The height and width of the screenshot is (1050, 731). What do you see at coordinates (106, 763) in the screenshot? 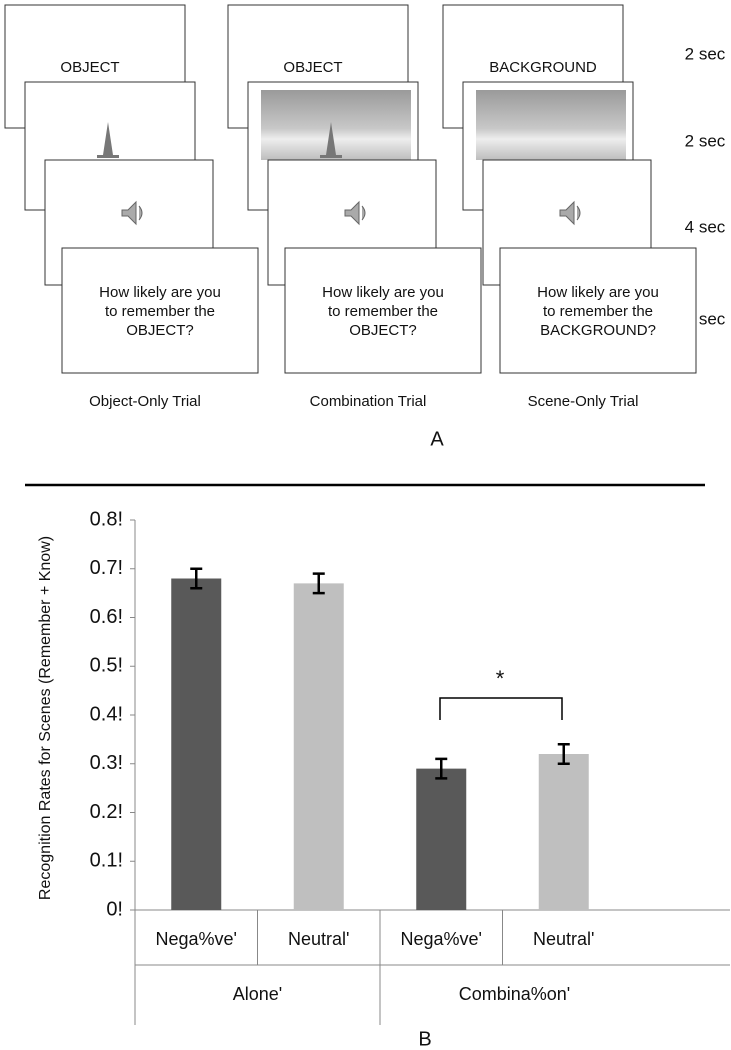
I see `y-tick-label: 0.3!` at bounding box center [106, 763].